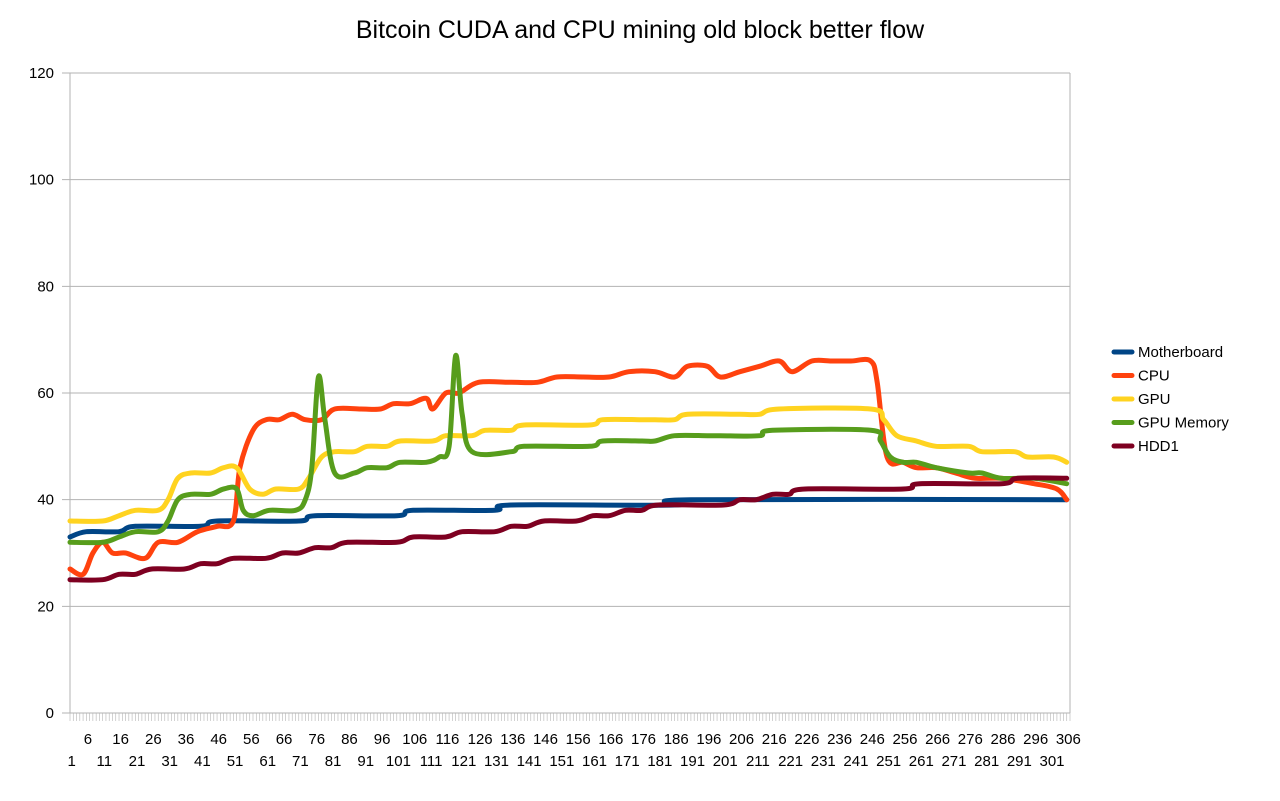 The image size is (1280, 801). What do you see at coordinates (529, 761) in the screenshot?
I see `x-tick-label: 141` at bounding box center [529, 761].